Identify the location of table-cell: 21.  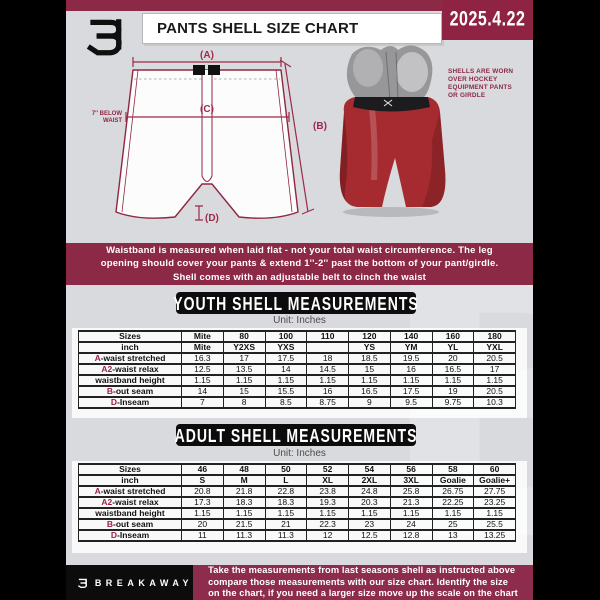
(286, 524).